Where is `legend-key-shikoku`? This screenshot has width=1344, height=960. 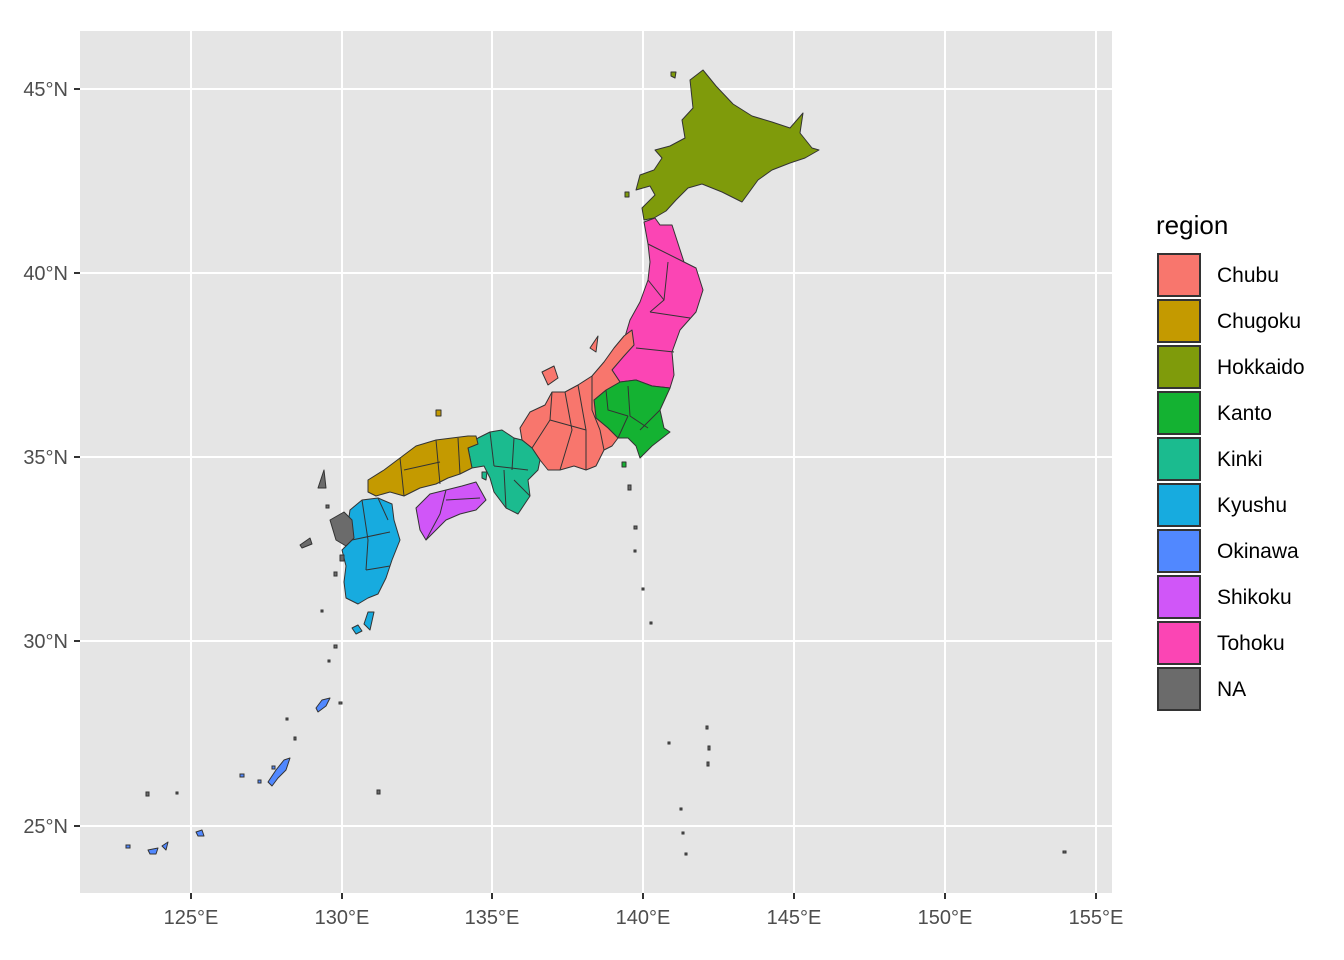
legend-key-shikoku is located at coordinates (1179, 597).